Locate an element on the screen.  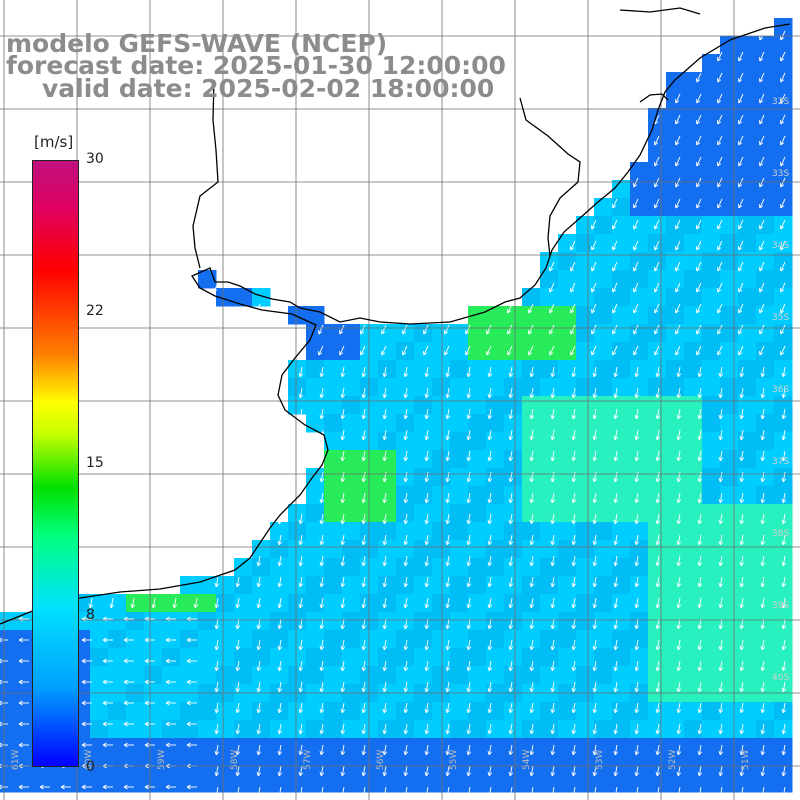
longitude-label: 51W is located at coordinates (746, 760).